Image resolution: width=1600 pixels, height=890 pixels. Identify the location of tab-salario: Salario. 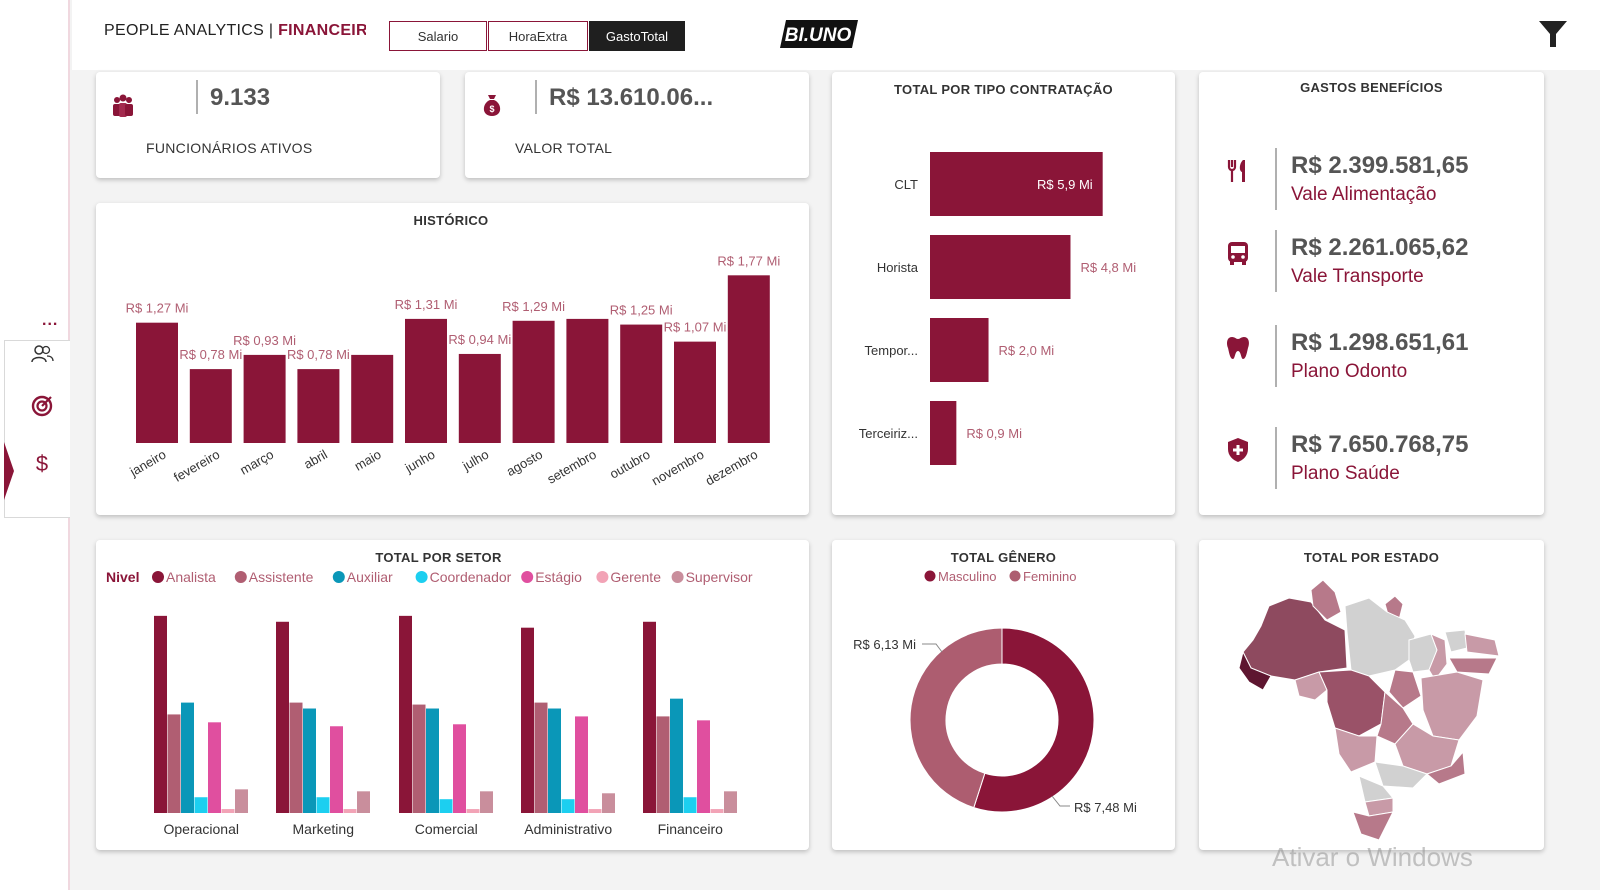
(438, 36).